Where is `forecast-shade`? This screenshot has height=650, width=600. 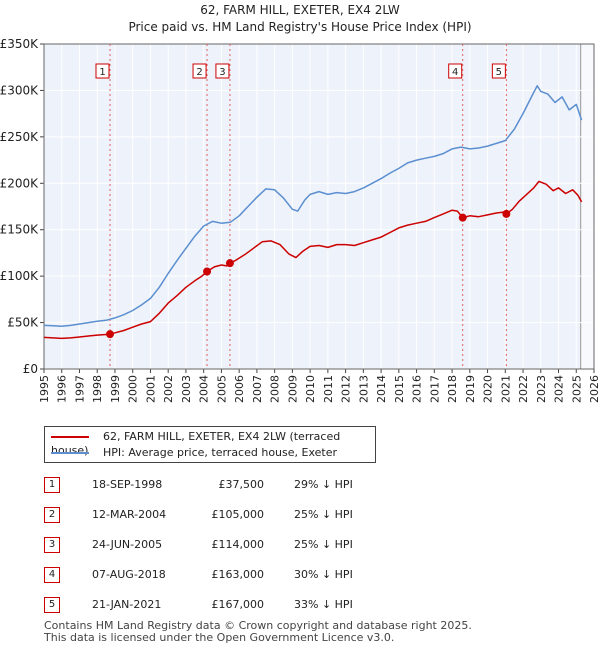
forecast-shade is located at coordinates (587, 206).